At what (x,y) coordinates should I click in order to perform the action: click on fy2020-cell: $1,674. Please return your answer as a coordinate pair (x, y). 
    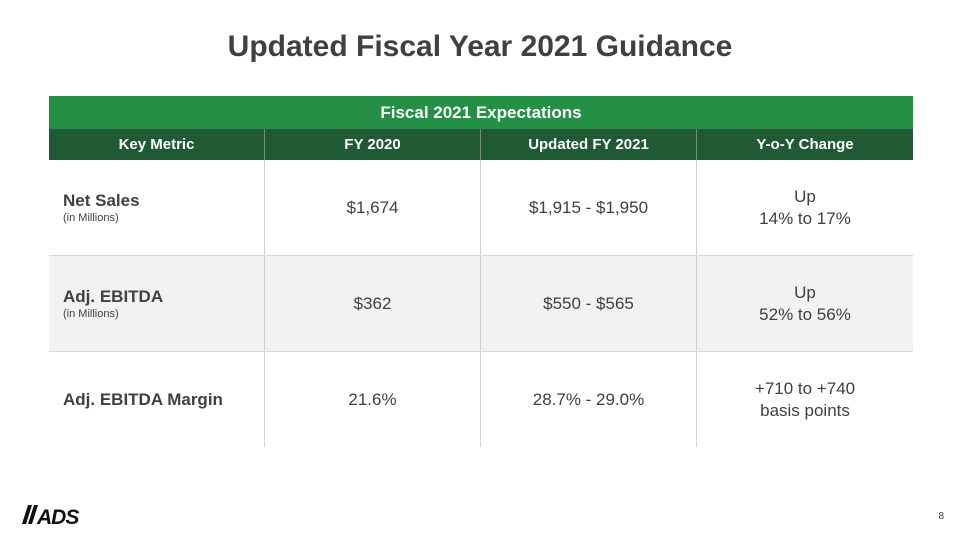
    Looking at the image, I should click on (373, 207).